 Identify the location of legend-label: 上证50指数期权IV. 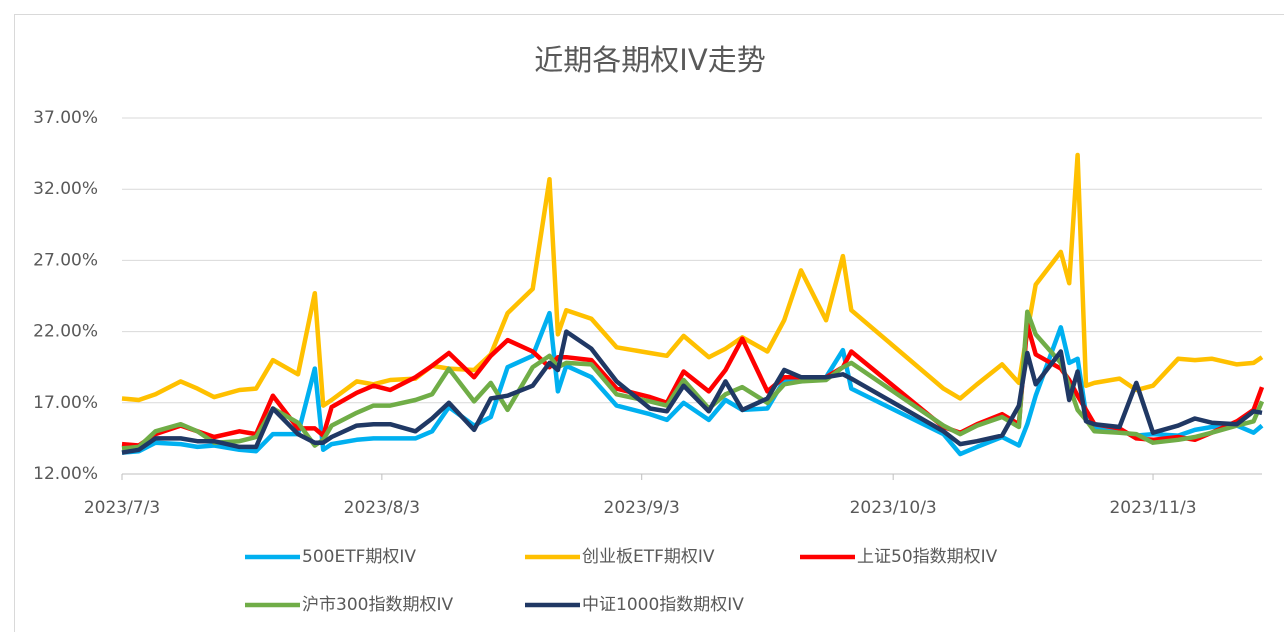
(927, 557).